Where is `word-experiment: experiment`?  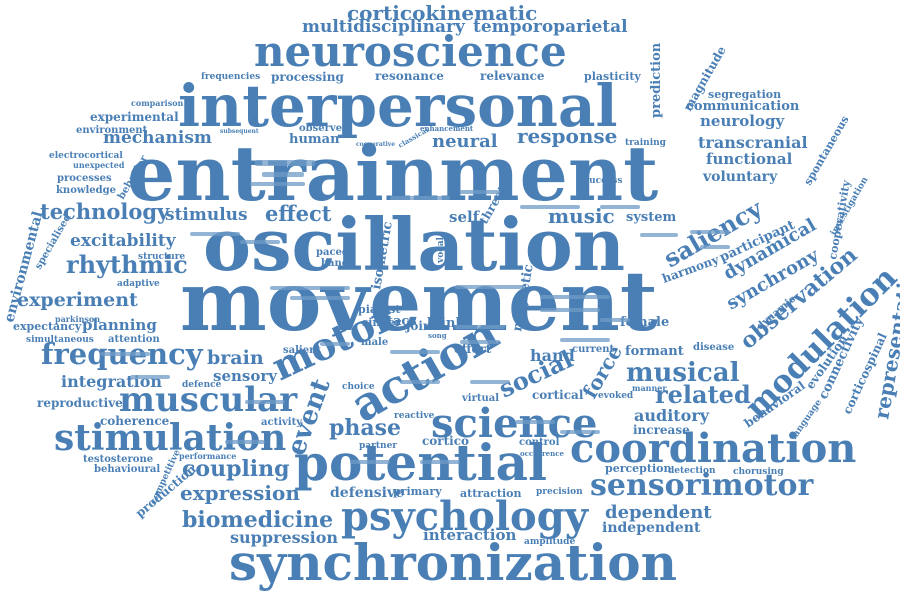 word-experiment: experiment is located at coordinates (77, 300).